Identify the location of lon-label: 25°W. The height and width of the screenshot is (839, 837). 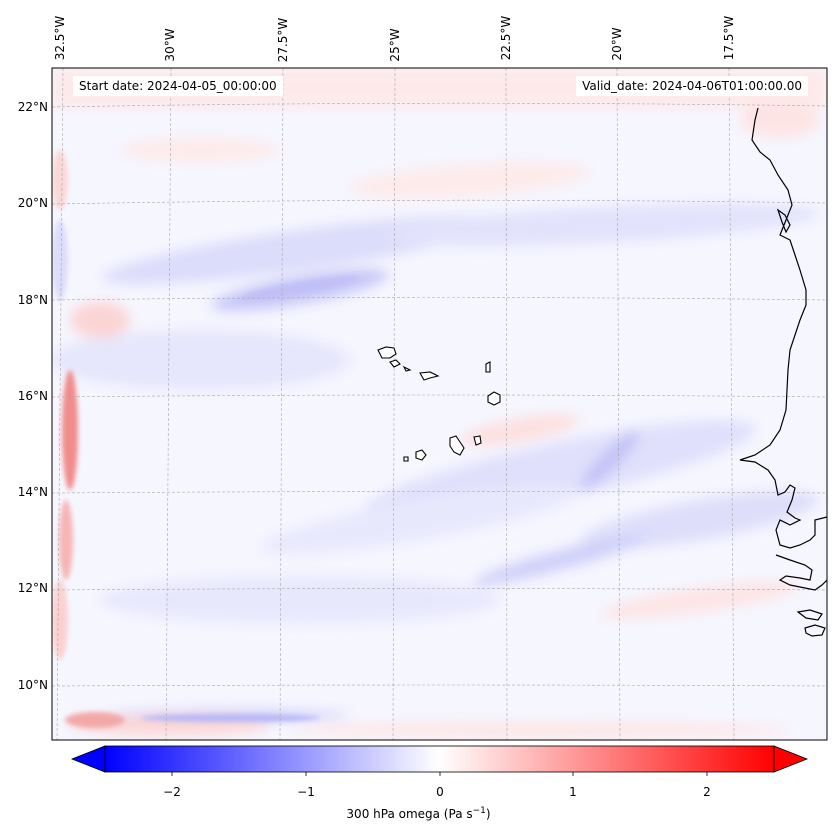
(395, 45).